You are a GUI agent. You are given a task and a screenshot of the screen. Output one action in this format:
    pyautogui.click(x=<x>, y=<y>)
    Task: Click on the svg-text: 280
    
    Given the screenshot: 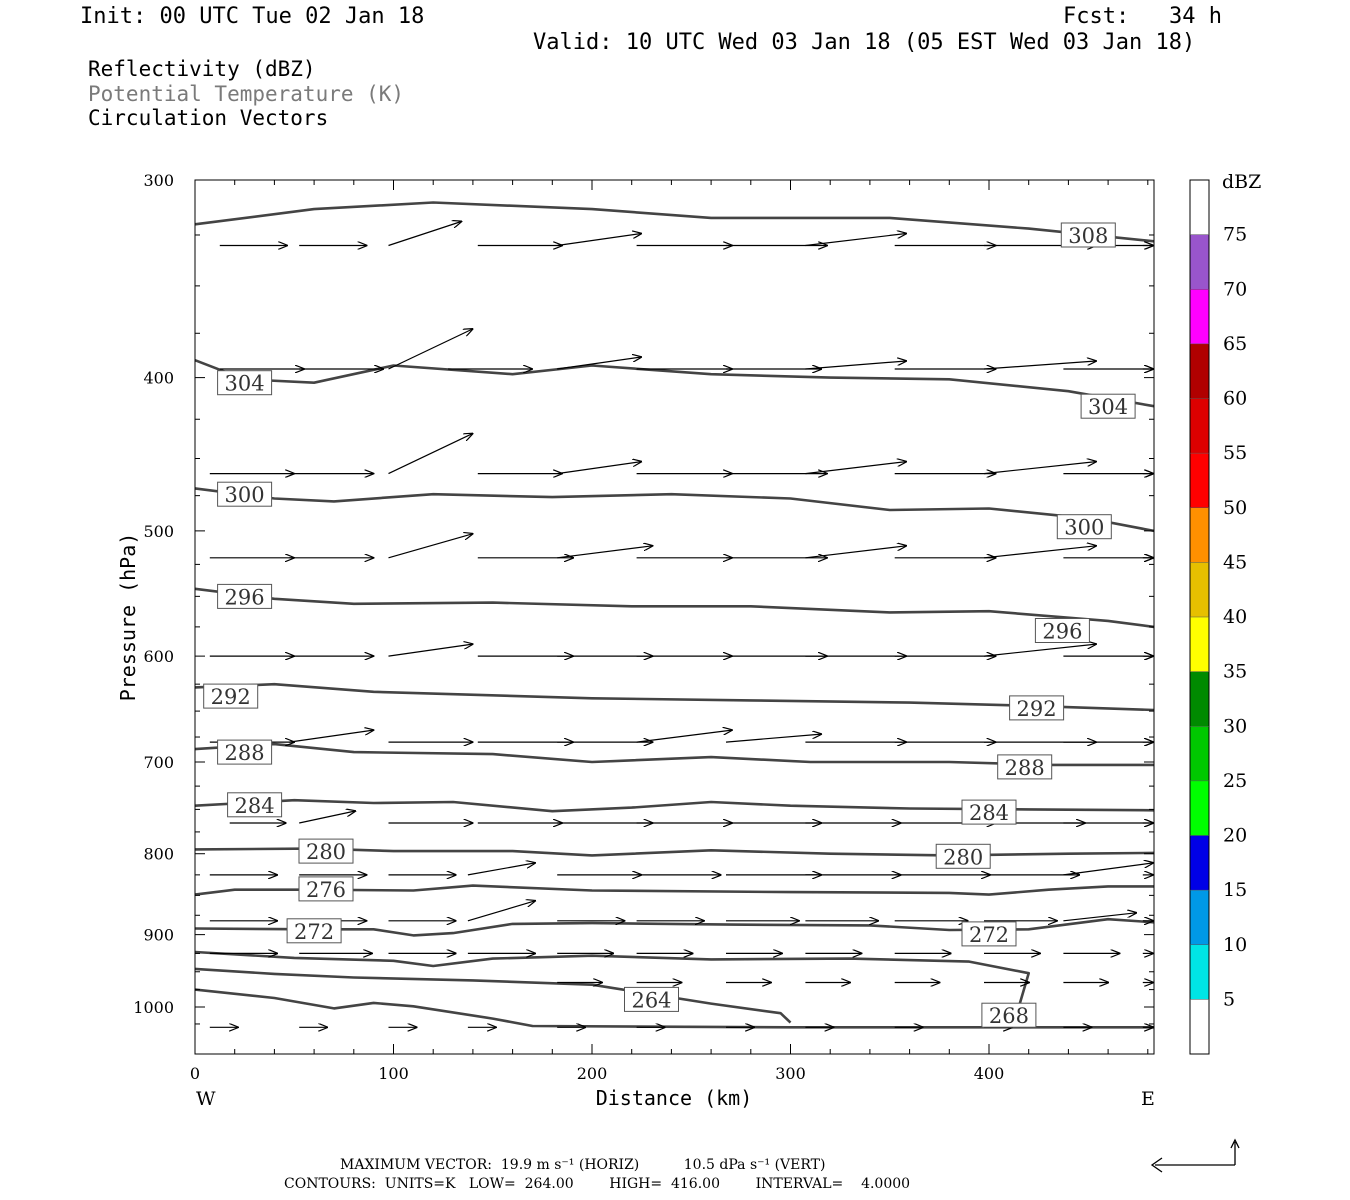 What is the action you would take?
    pyautogui.click(x=326, y=852)
    